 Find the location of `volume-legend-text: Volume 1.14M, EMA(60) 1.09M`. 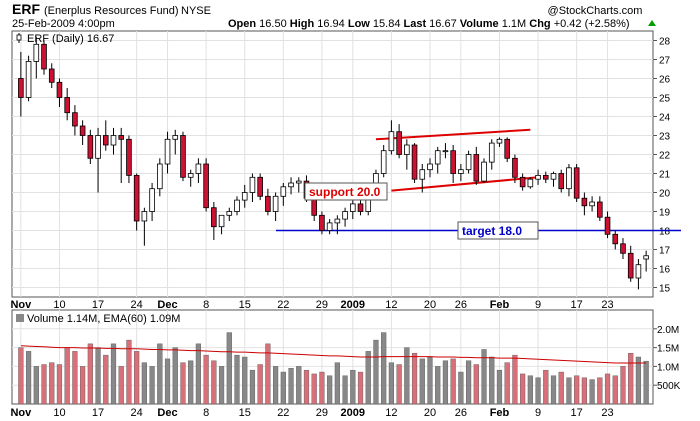

volume-legend-text: Volume 1.14M, EMA(60) 1.09M is located at coordinates (103, 319).